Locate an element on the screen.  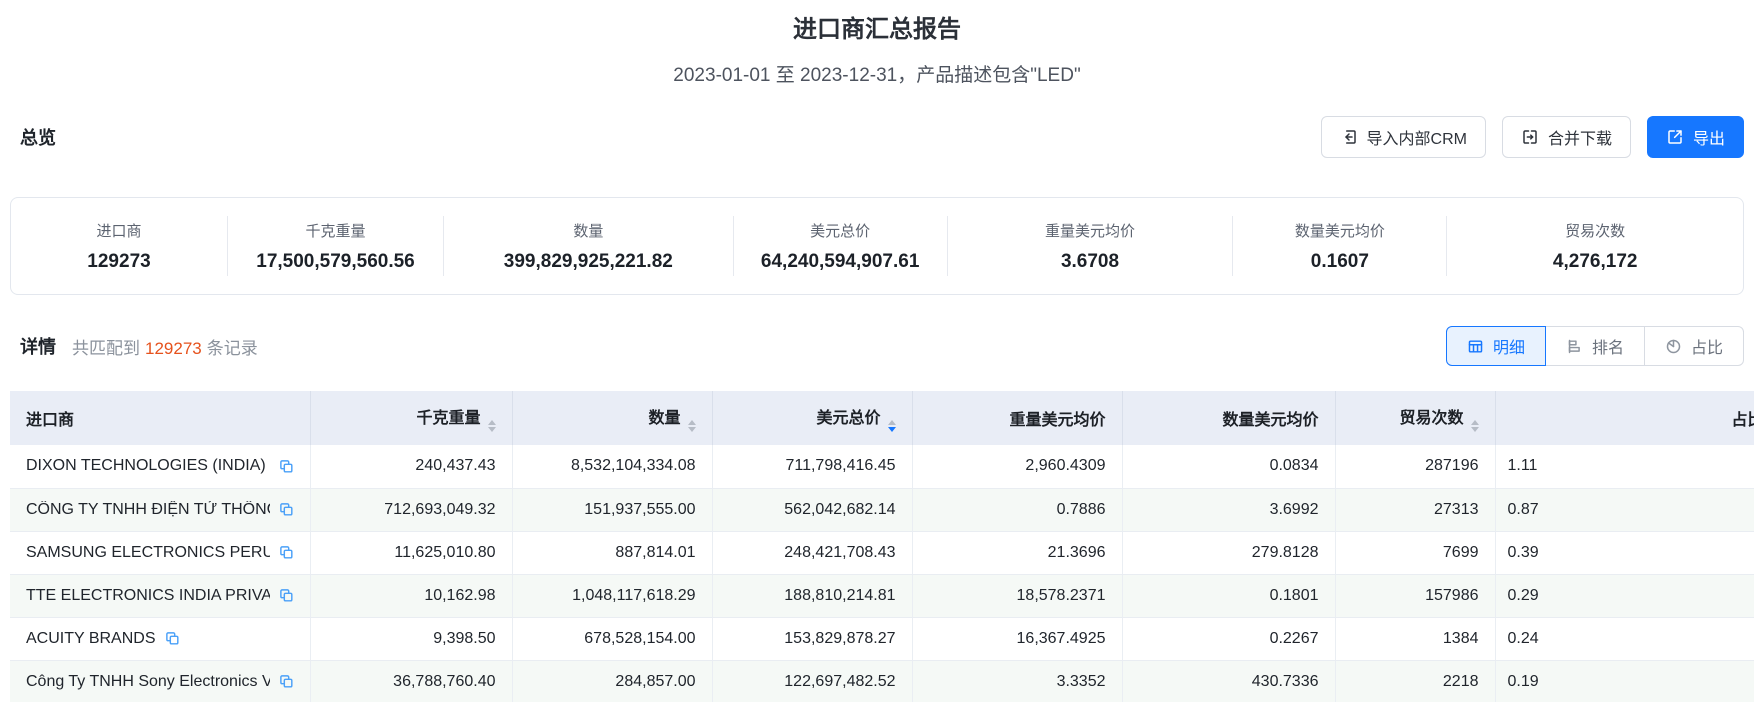
col-header-usd-total: 美元总价 is located at coordinates (812, 418).